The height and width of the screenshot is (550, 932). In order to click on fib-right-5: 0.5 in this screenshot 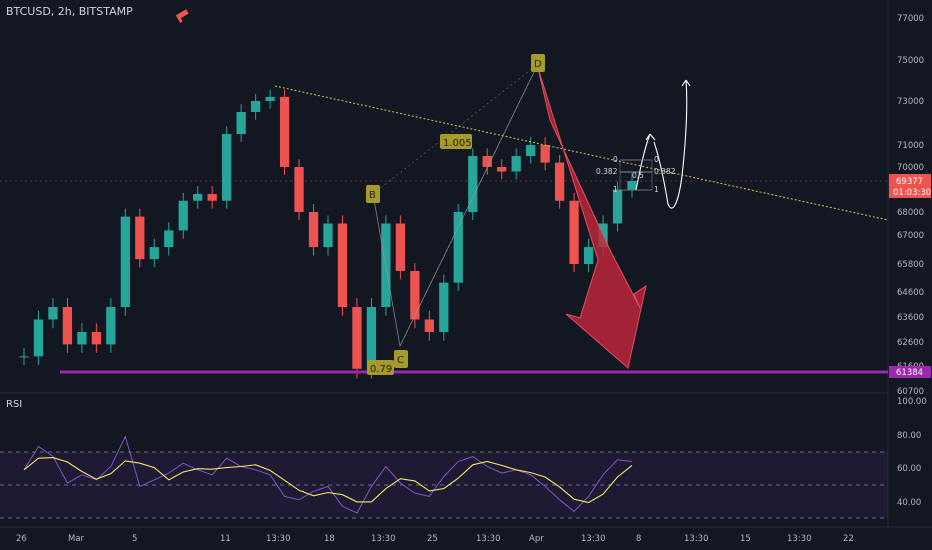, I will do `click(638, 175)`.